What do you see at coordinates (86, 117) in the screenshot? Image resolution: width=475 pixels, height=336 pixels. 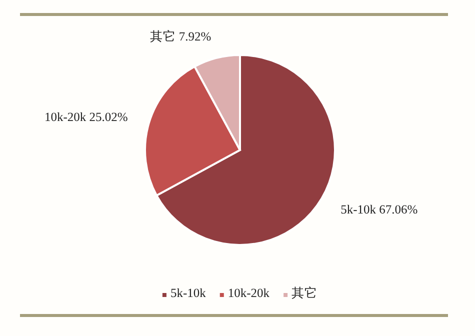 I see `data-label: 10k-20k 25.02%` at bounding box center [86, 117].